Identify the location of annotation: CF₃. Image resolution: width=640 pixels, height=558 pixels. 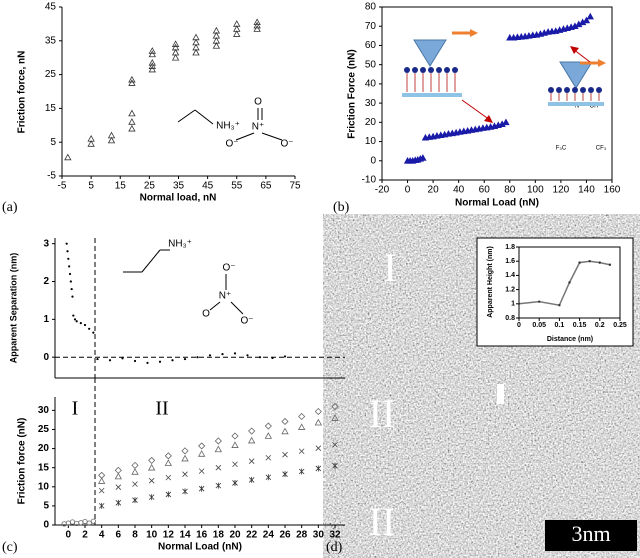
(601, 149).